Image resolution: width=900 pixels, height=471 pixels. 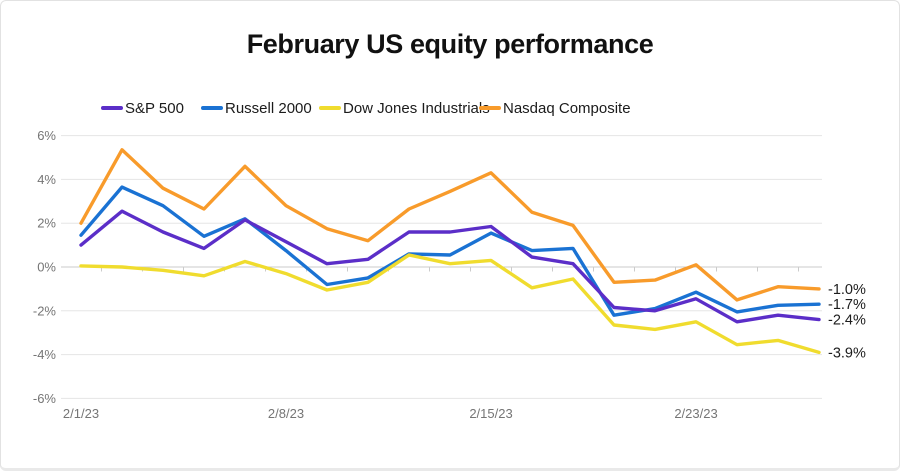 I want to click on y-axis-label: 2%, so click(x=46, y=223).